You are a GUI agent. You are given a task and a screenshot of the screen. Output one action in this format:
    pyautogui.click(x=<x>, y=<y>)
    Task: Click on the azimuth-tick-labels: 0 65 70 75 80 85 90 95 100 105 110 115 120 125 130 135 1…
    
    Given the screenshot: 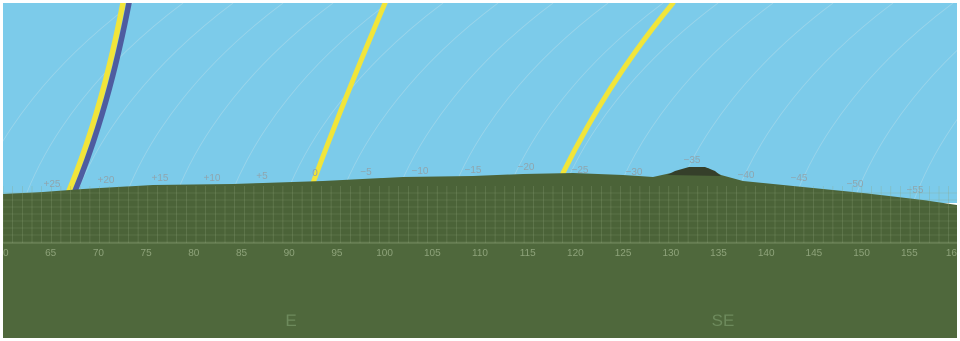 What is the action you would take?
    pyautogui.click(x=480, y=253)
    